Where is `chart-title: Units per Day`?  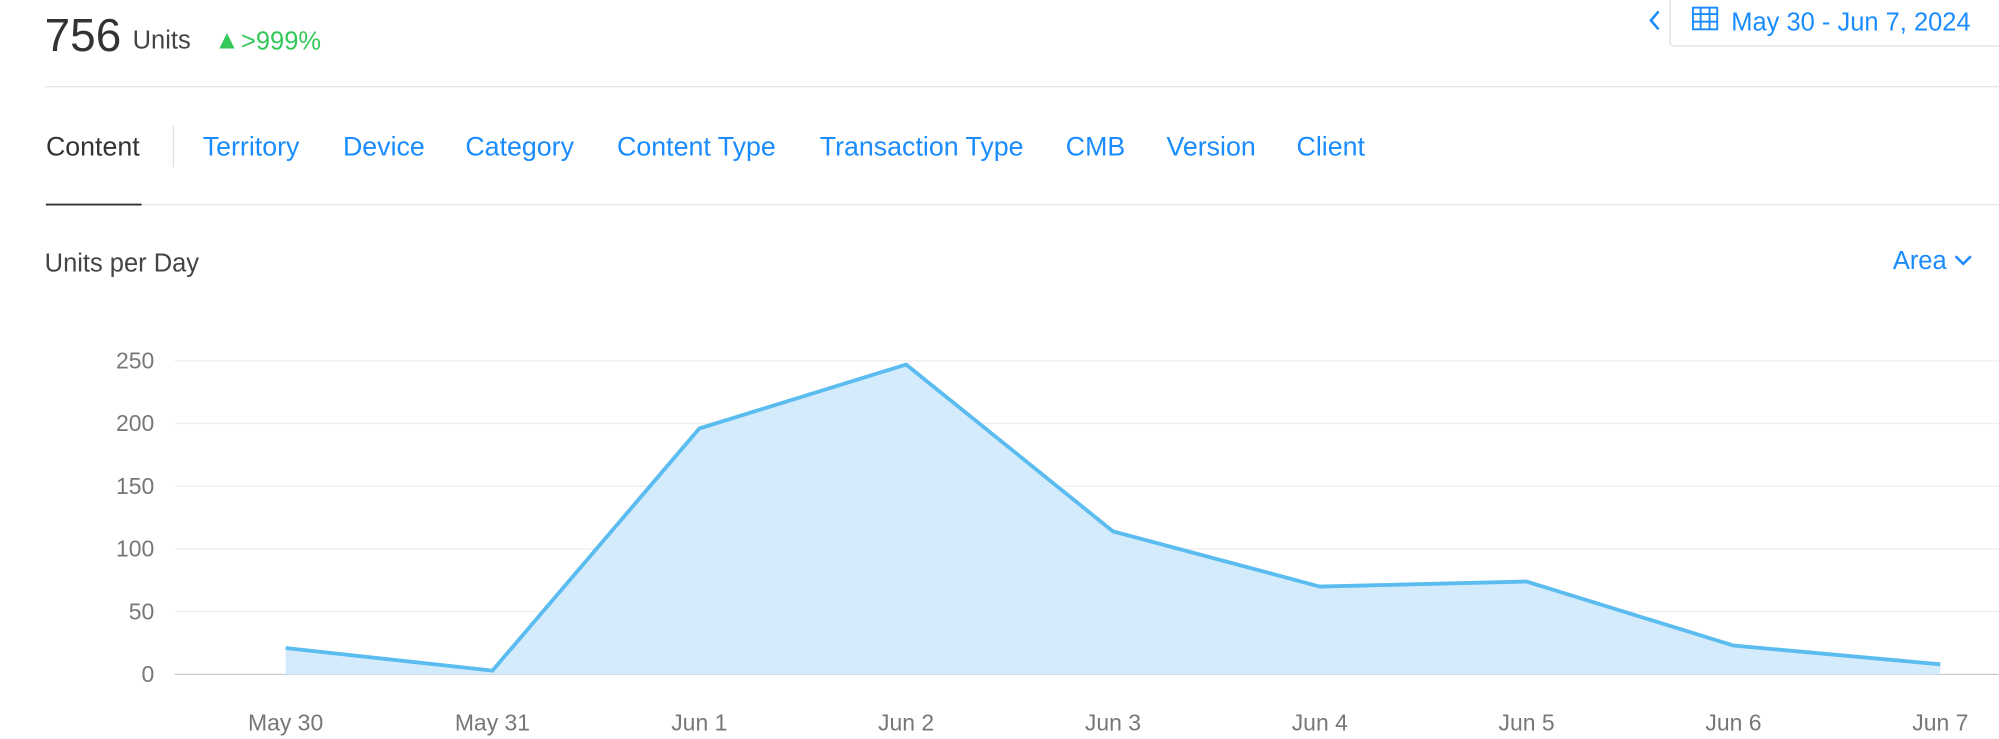 chart-title: Units per Day is located at coordinates (122, 264).